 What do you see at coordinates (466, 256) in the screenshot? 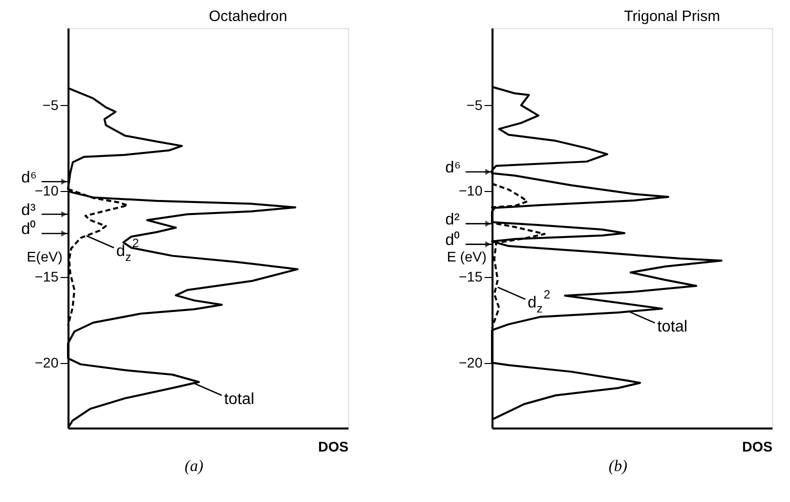
I see `y-axis-title: E (eV)` at bounding box center [466, 256].